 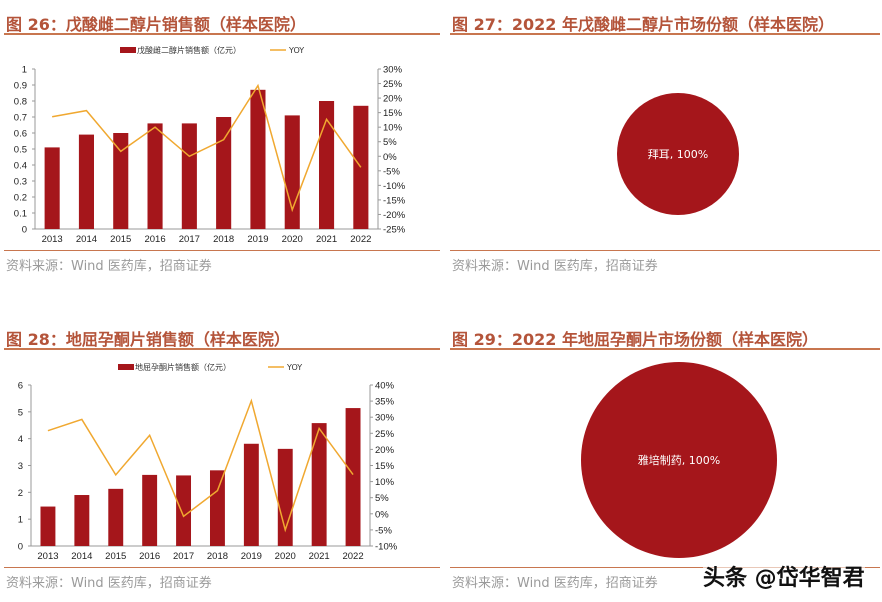 I want to click on left-tick-label: 0.4, so click(x=20, y=166).